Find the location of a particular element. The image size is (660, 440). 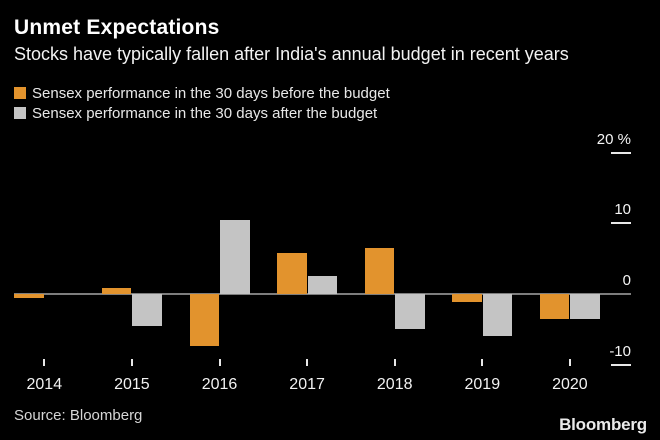

x-axis-label-2019: 2019 is located at coordinates (482, 384).